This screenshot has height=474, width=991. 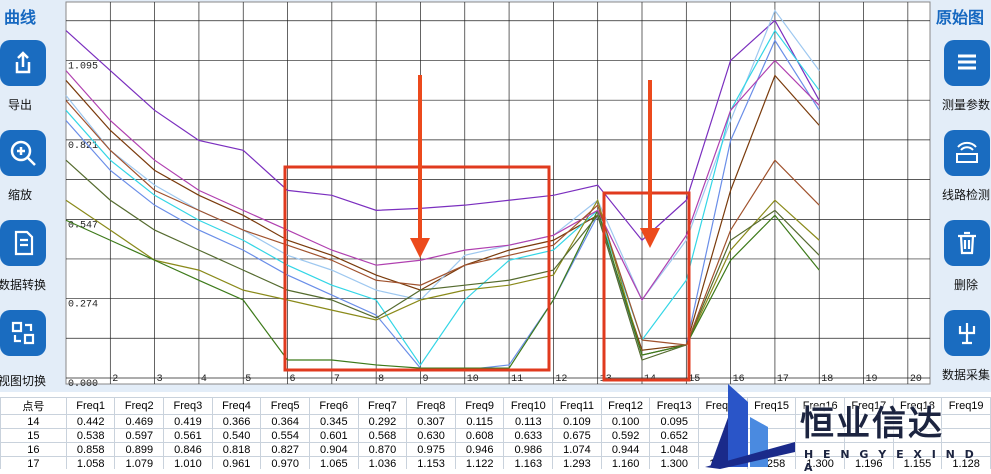 What do you see at coordinates (20, 195) in the screenshot?
I see `button-label: 缩放` at bounding box center [20, 195].